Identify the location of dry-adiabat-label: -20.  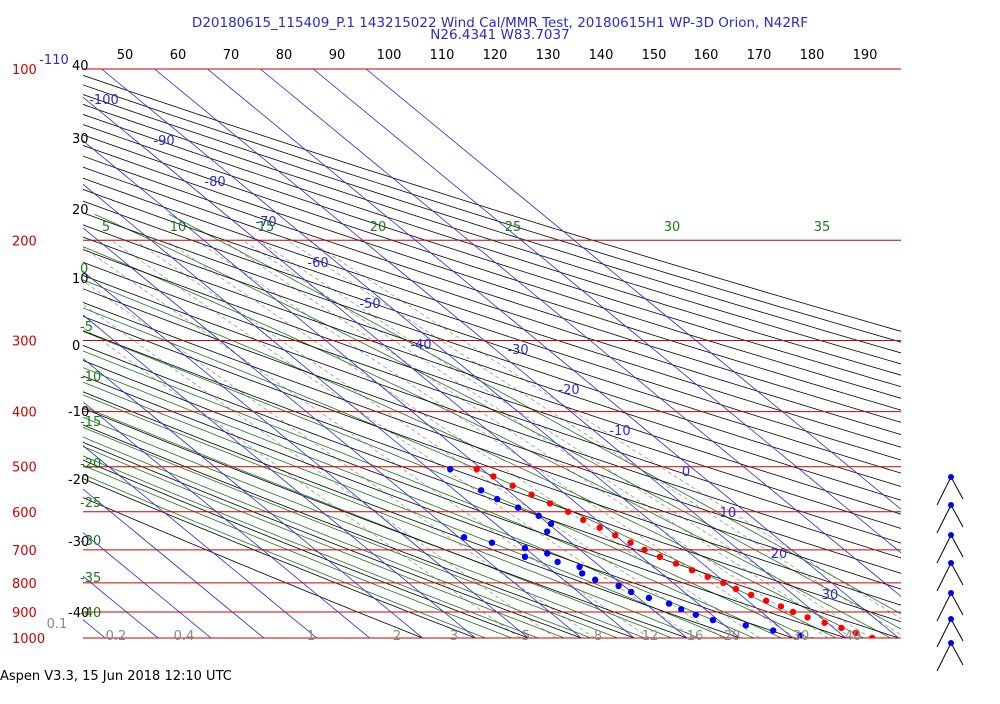
(78, 480).